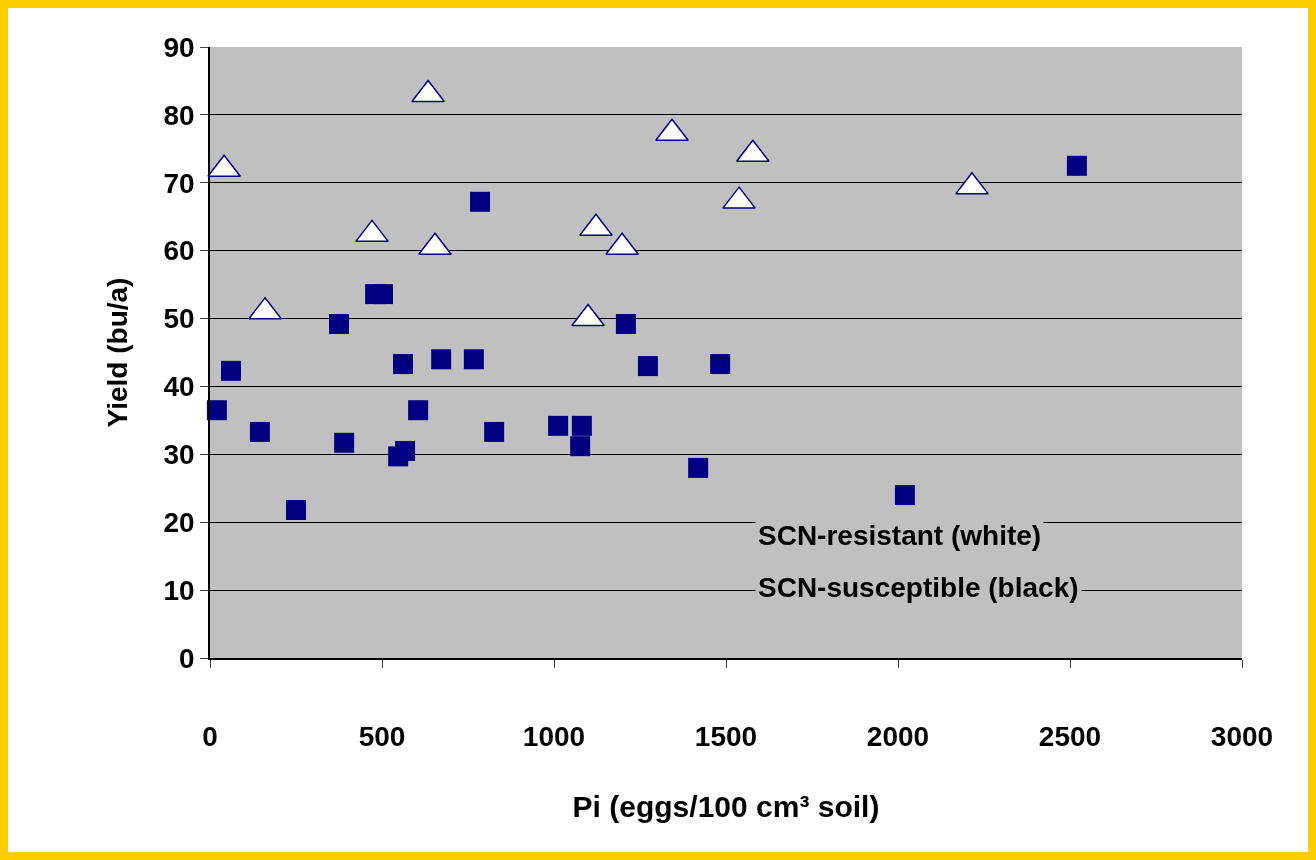  What do you see at coordinates (179, 319) in the screenshot?
I see `y-tick-label: 50` at bounding box center [179, 319].